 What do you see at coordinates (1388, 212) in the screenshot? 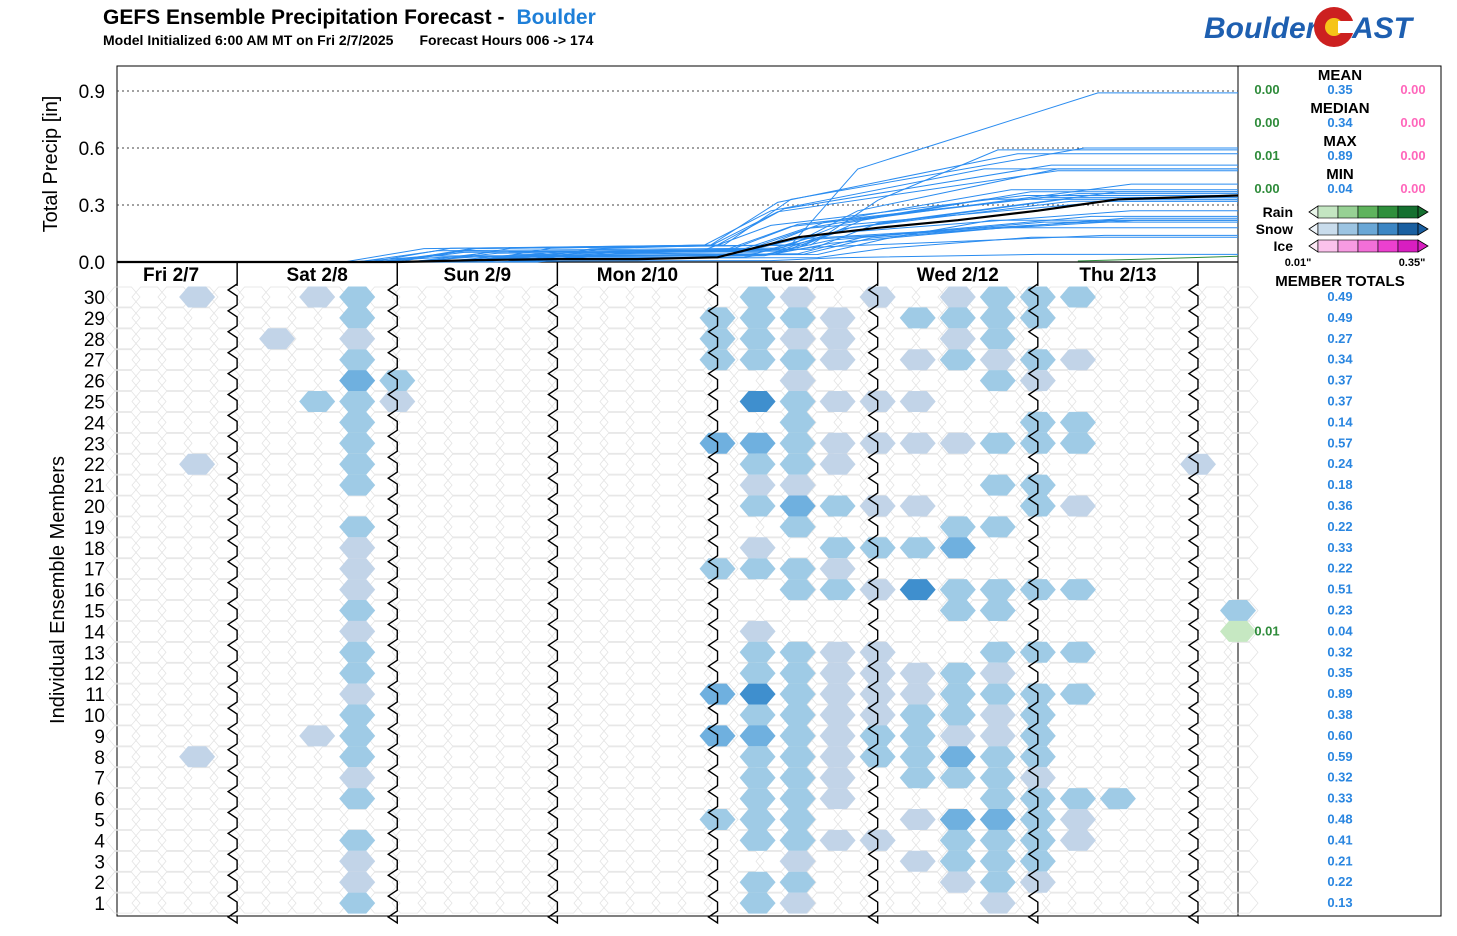
I see `legend-swatch` at bounding box center [1388, 212].